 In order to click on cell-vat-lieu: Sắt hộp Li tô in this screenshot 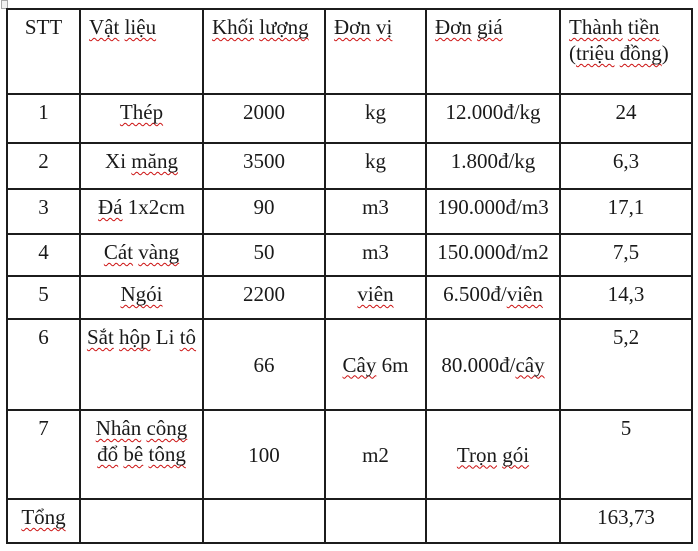, I will do `click(141, 364)`.